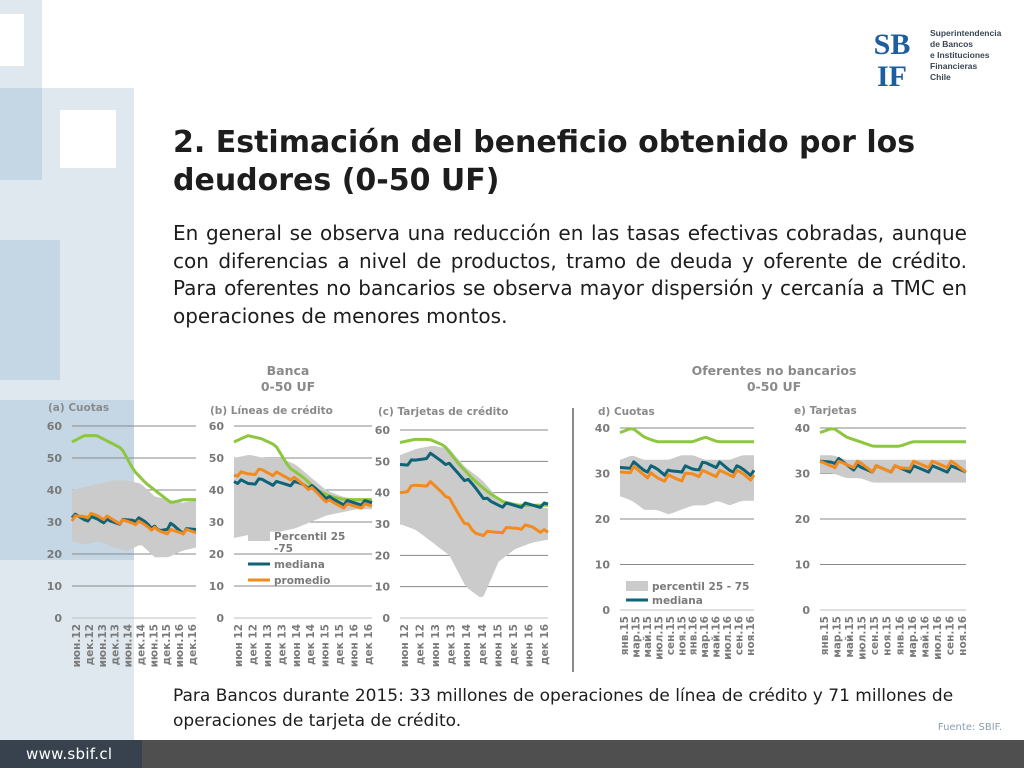 This screenshot has height=768, width=1024. Describe the element at coordinates (309, 537) in the screenshot. I see `legend-label-line: Percentil 25` at that location.